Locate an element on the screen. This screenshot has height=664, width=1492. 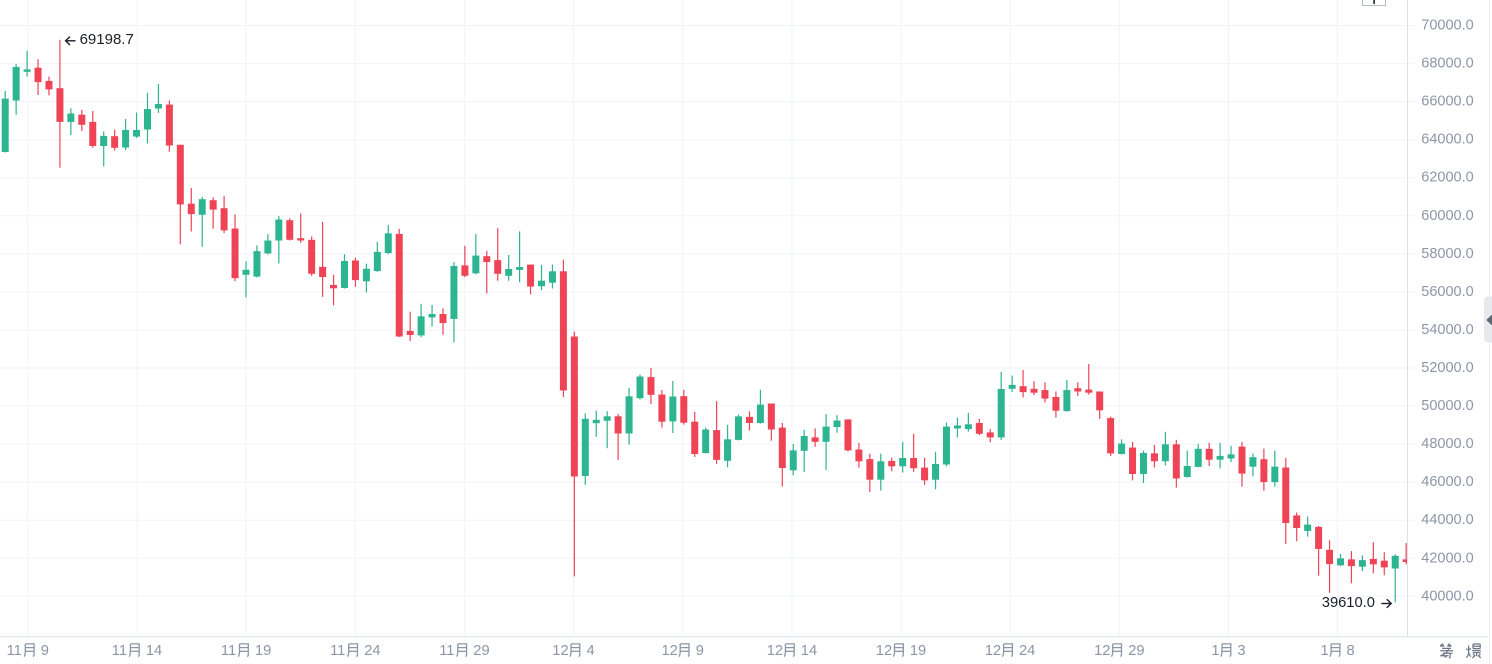
svg-text: 42000.0 is located at coordinates (1447, 558).